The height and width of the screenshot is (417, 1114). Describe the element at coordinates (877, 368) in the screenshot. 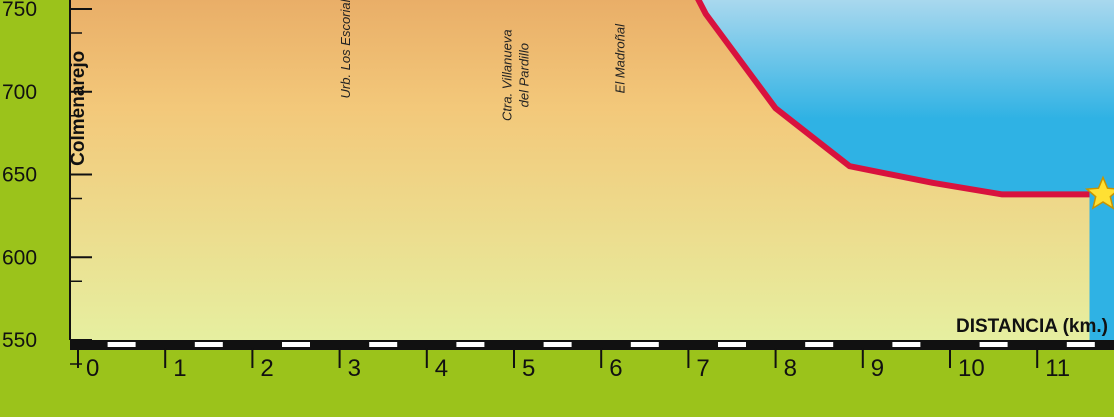

I see `x-tick-label: 9` at that location.